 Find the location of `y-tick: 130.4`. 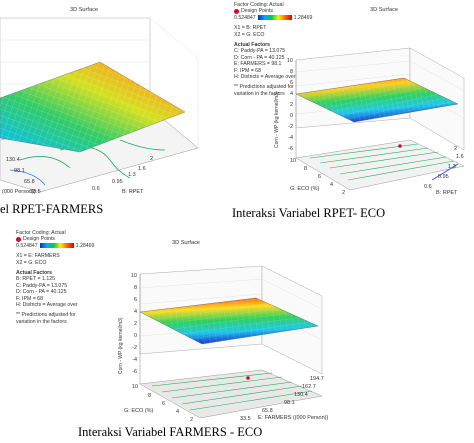

y-tick: 130.4 is located at coordinates (301, 395).